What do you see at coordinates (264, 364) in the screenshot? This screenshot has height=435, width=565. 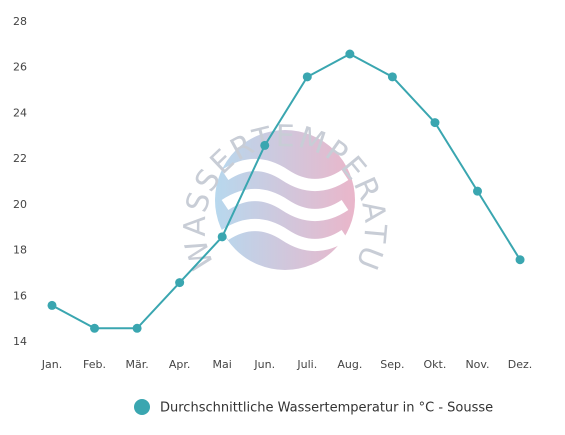 I see `x-tick-label: Jun.` at bounding box center [264, 364].